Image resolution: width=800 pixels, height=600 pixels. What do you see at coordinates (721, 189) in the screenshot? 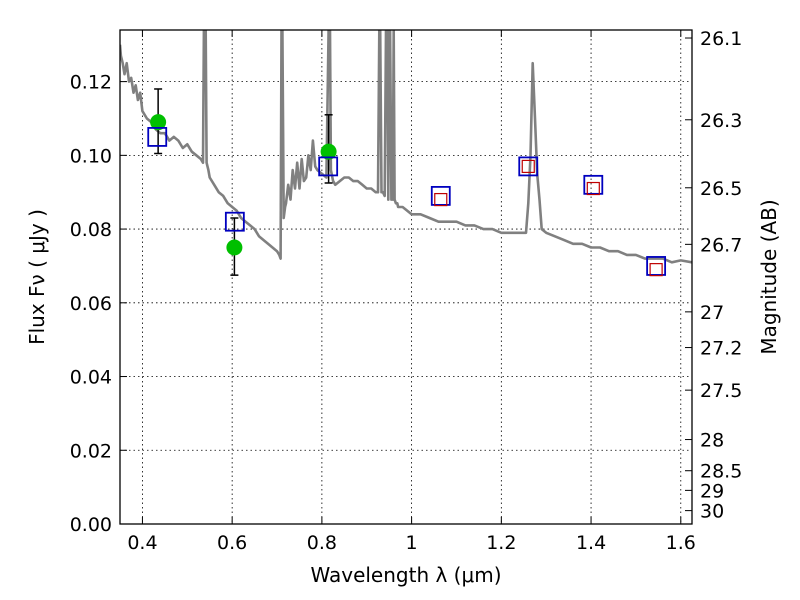
I see `y2-tick-label: 26.5` at bounding box center [721, 189].